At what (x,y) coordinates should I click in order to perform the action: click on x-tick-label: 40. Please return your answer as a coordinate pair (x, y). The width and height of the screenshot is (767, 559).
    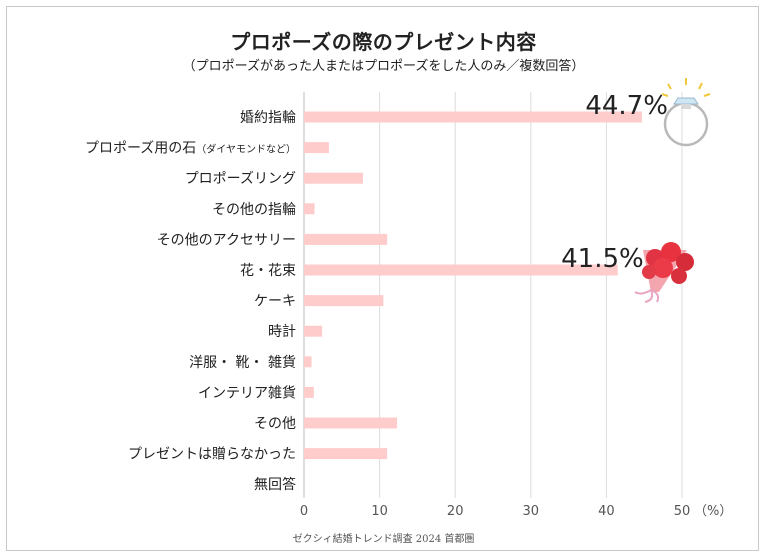
    Looking at the image, I should click on (606, 511).